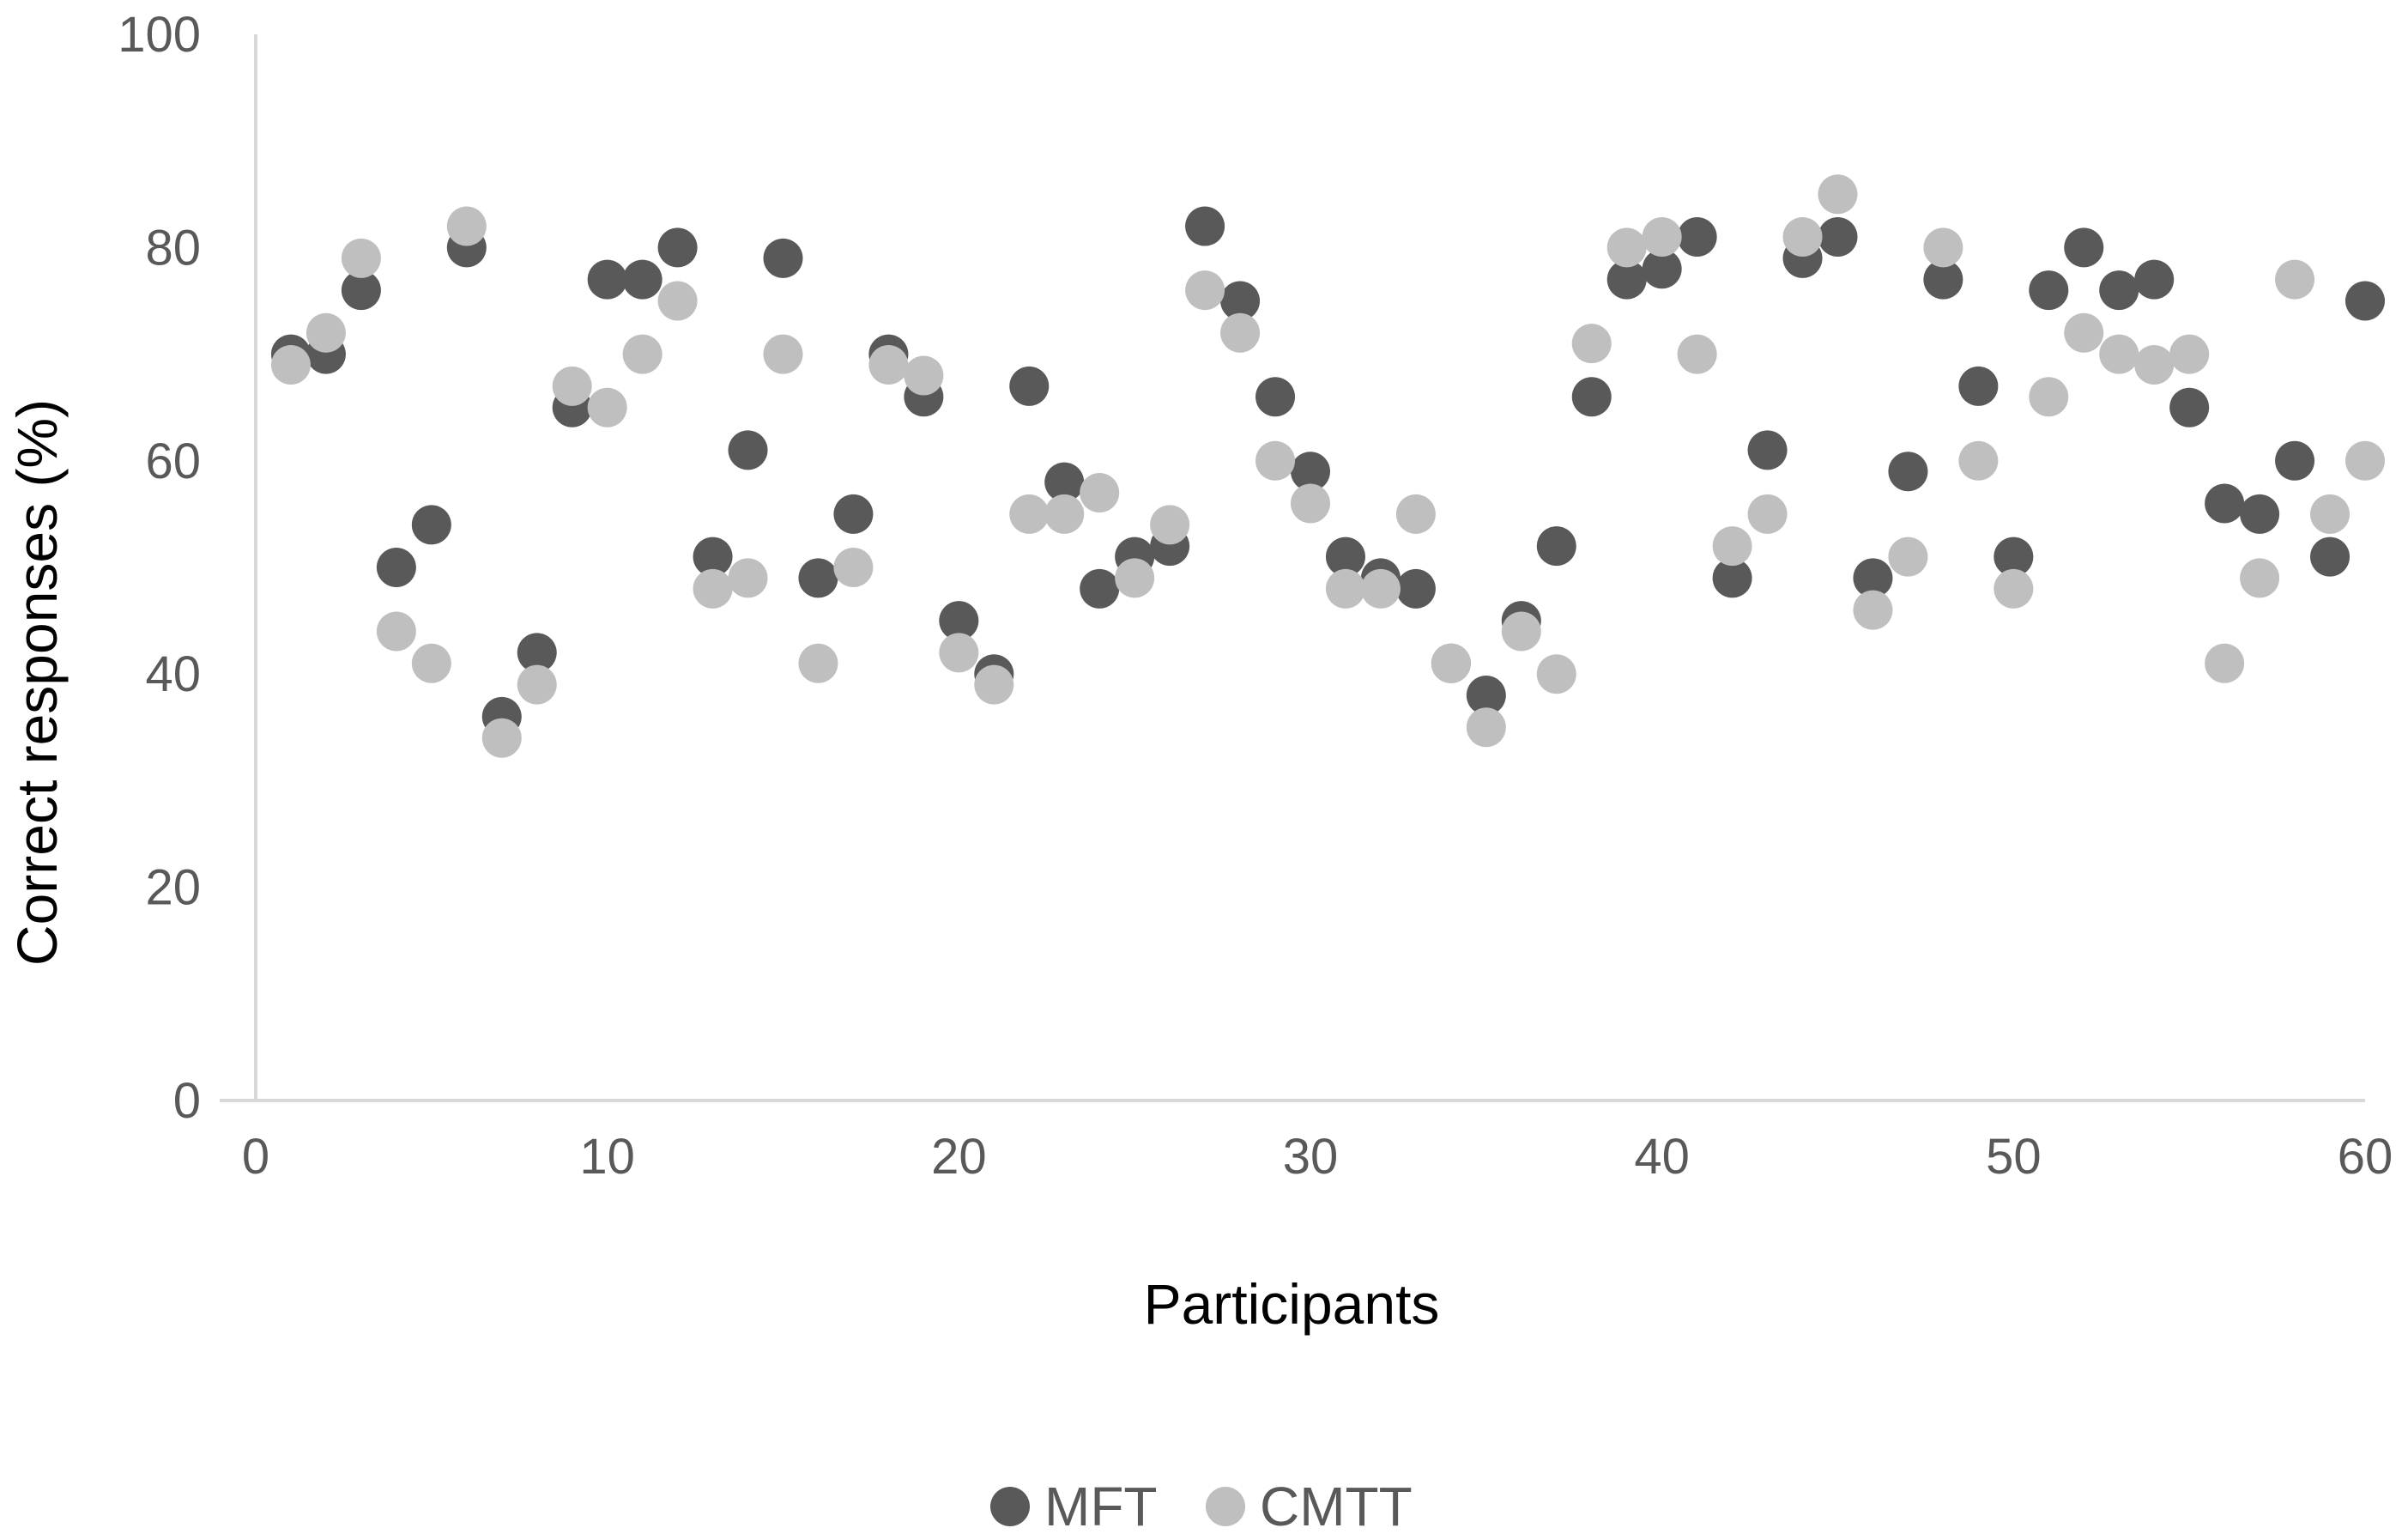  What do you see at coordinates (607, 1157) in the screenshot?
I see `x-tick-label: 10` at bounding box center [607, 1157].